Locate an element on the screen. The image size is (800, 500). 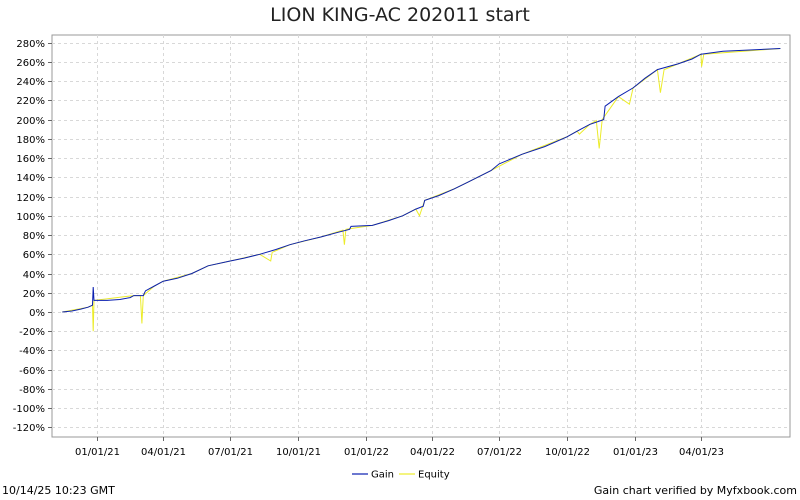
y-tick-label: 200% is located at coordinates (30, 121).